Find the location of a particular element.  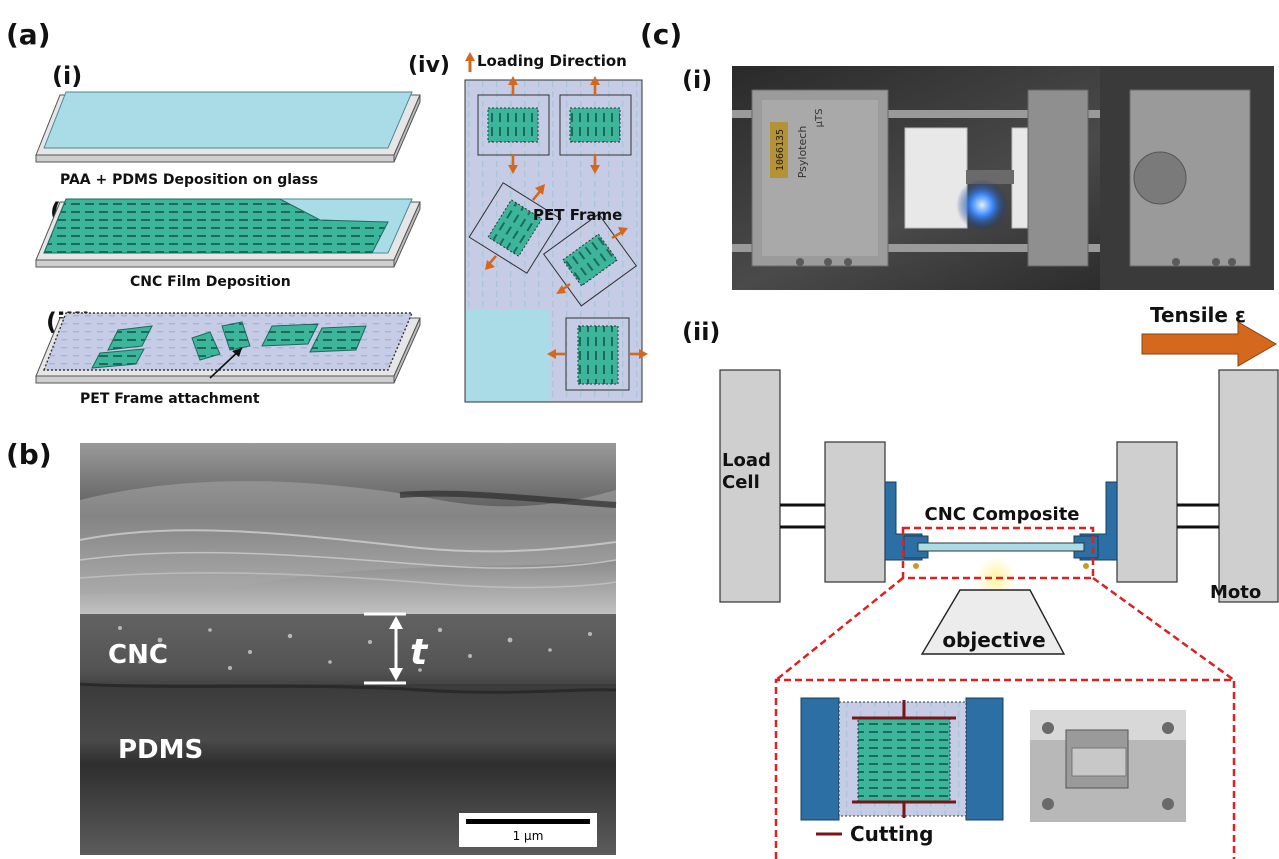

scale-bar-box is located at coordinates (528, 830).